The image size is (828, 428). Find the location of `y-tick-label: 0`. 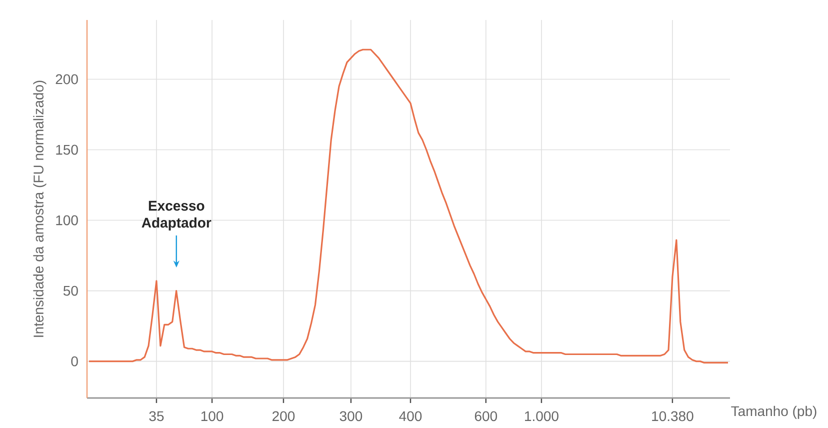

y-tick-label: 0 is located at coordinates (74, 361).